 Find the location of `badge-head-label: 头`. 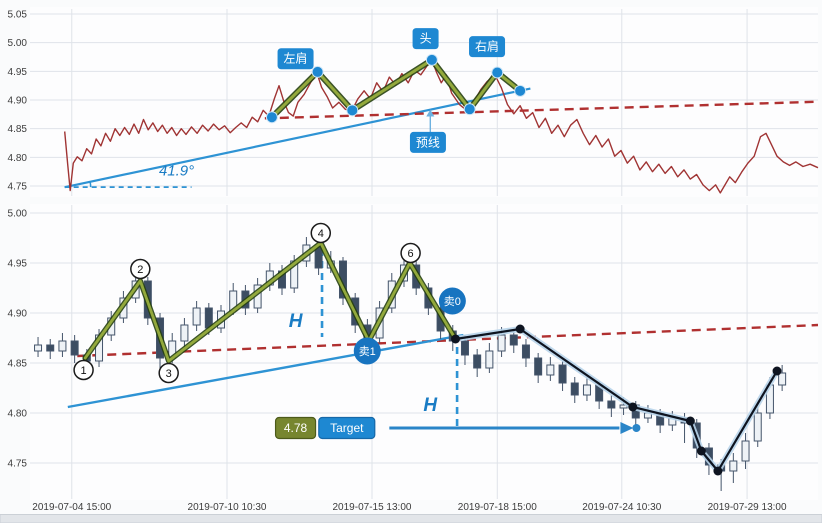

badge-head-label: 头 is located at coordinates (426, 39).